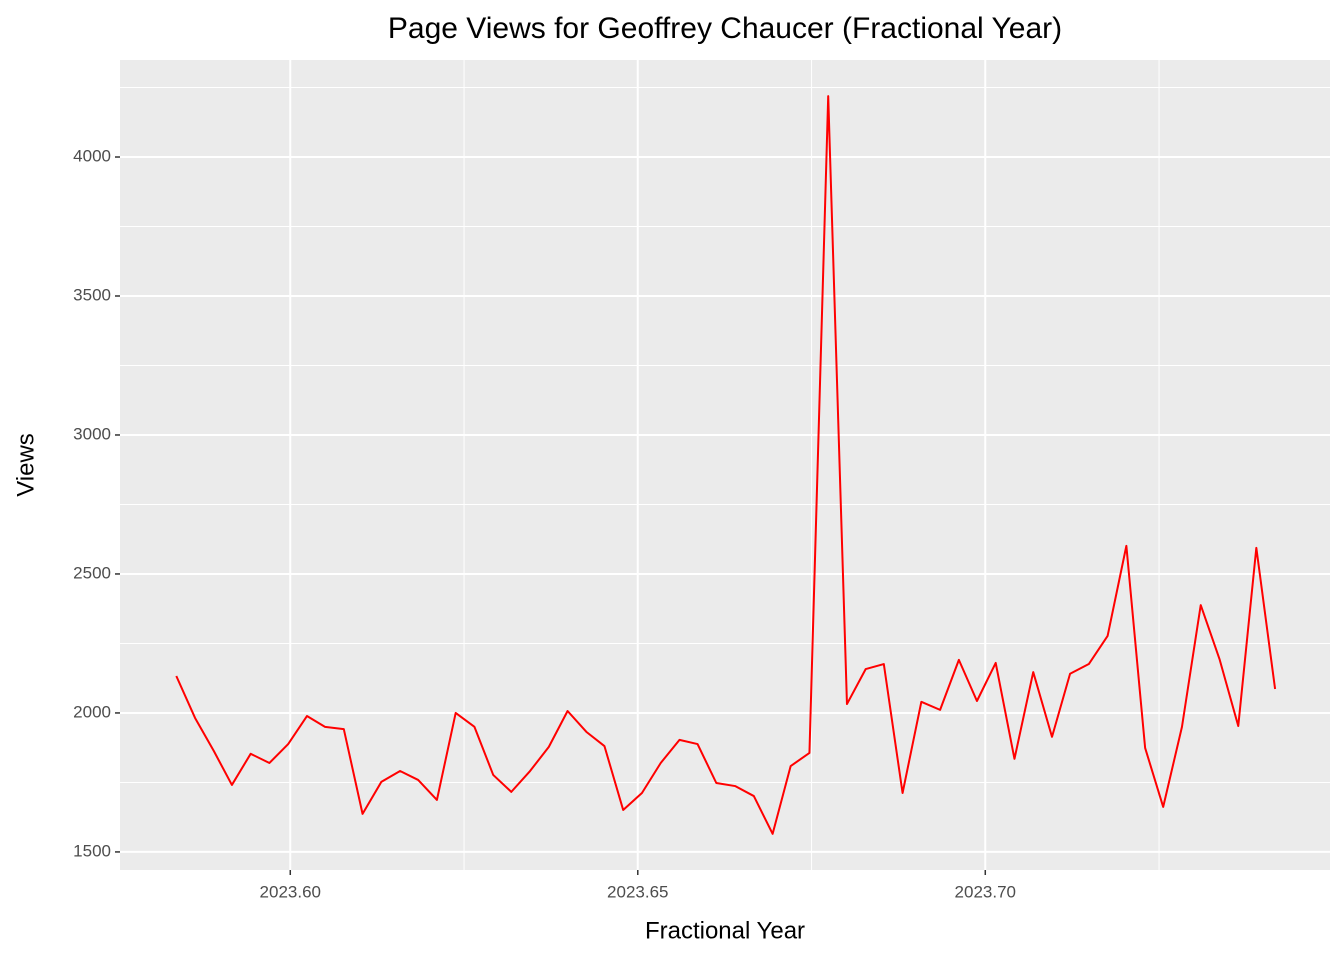 The height and width of the screenshot is (960, 1344). I want to click on y-axis-title: Views, so click(25, 465).